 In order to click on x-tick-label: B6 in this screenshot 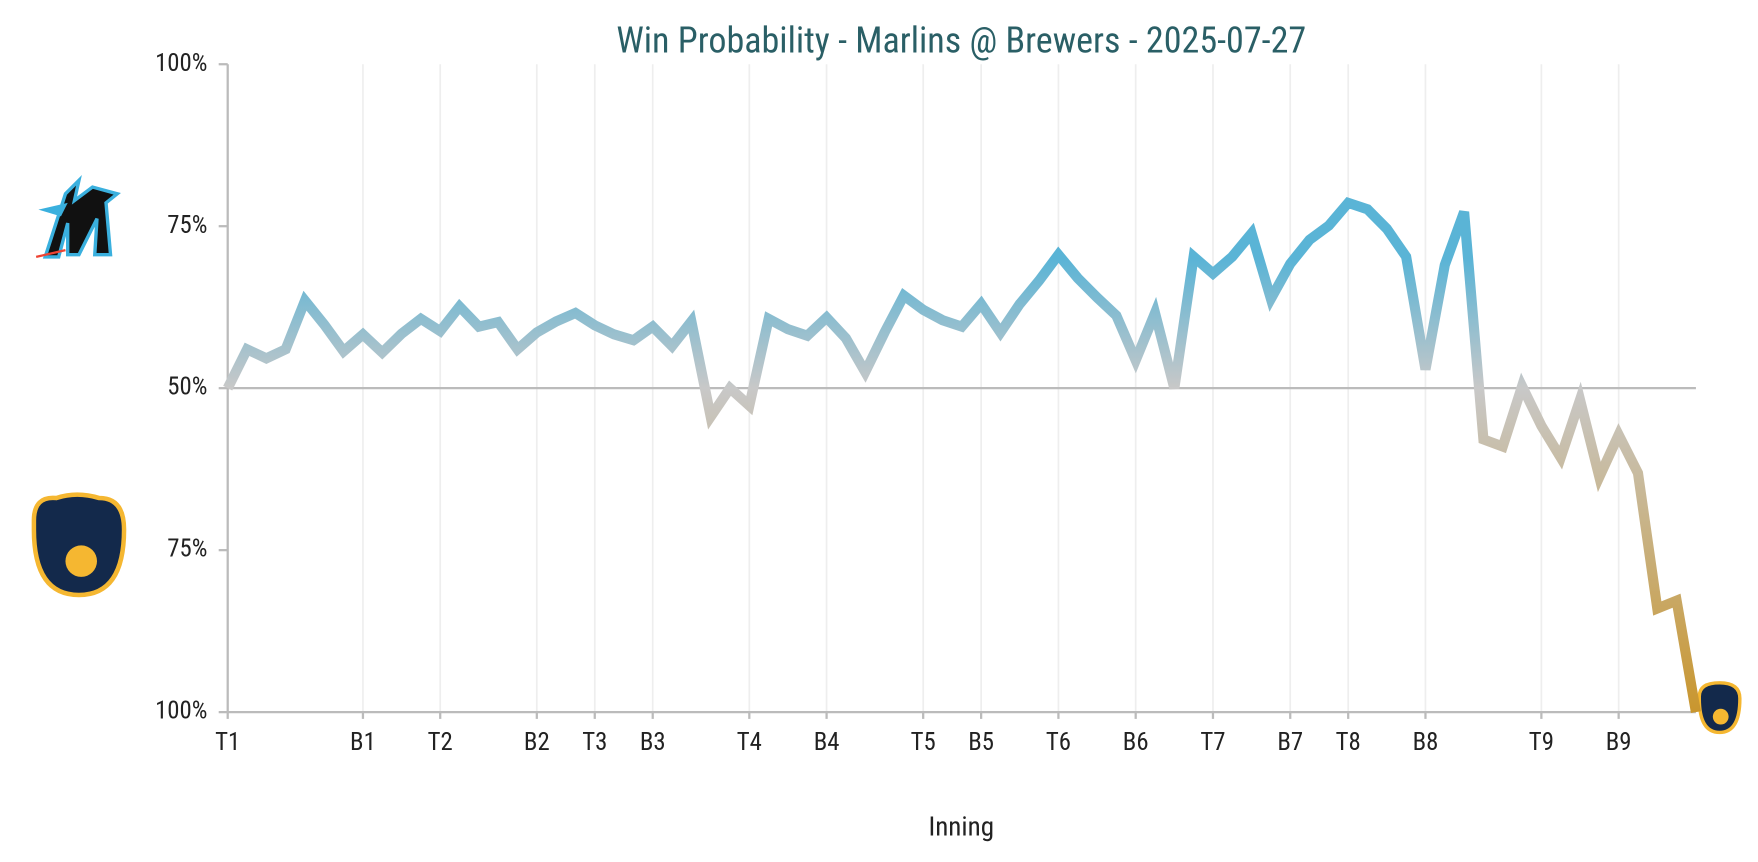, I will do `click(1136, 742)`.